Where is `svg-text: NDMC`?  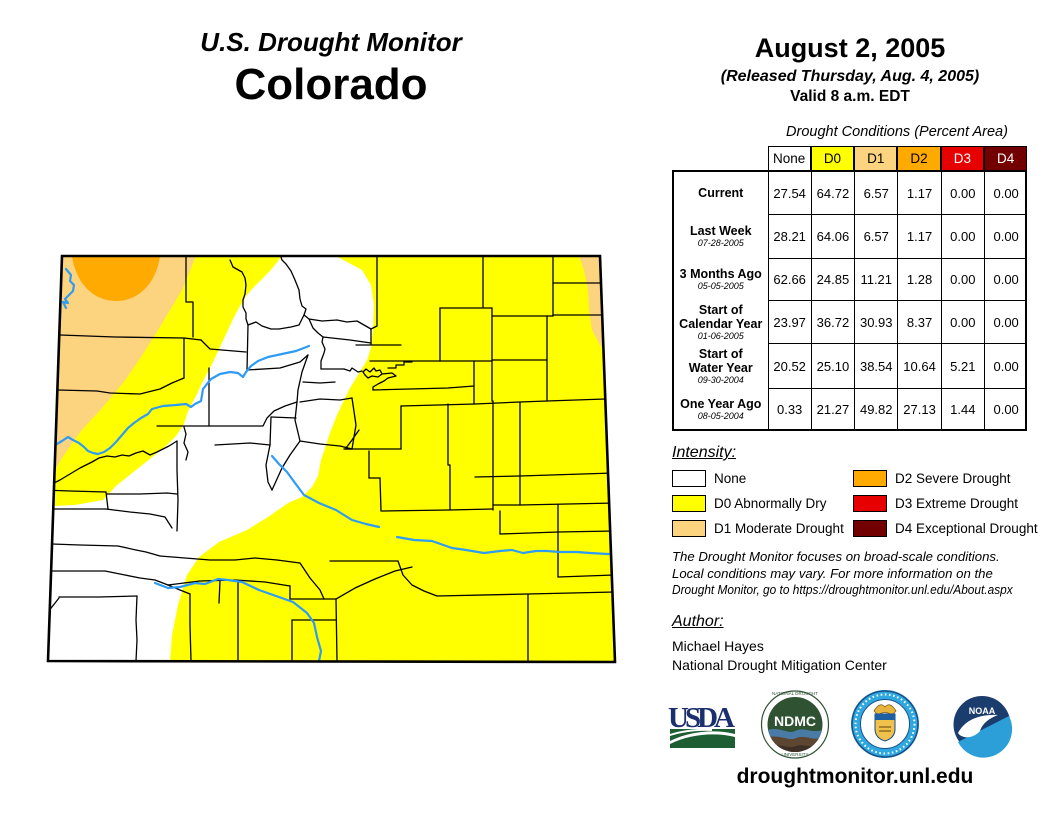 svg-text: NDMC is located at coordinates (795, 721).